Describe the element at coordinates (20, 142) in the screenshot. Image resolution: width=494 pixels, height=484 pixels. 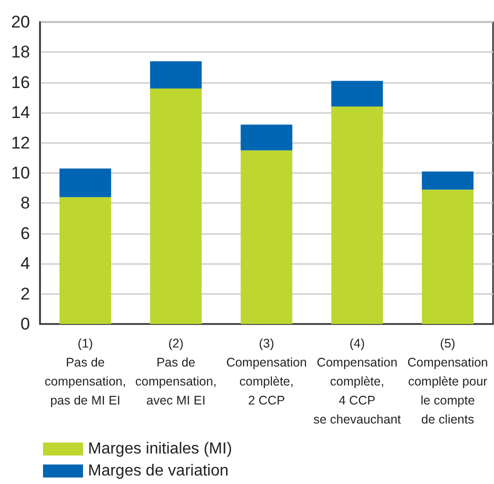
I see `y-tick-label: 12` at that location.